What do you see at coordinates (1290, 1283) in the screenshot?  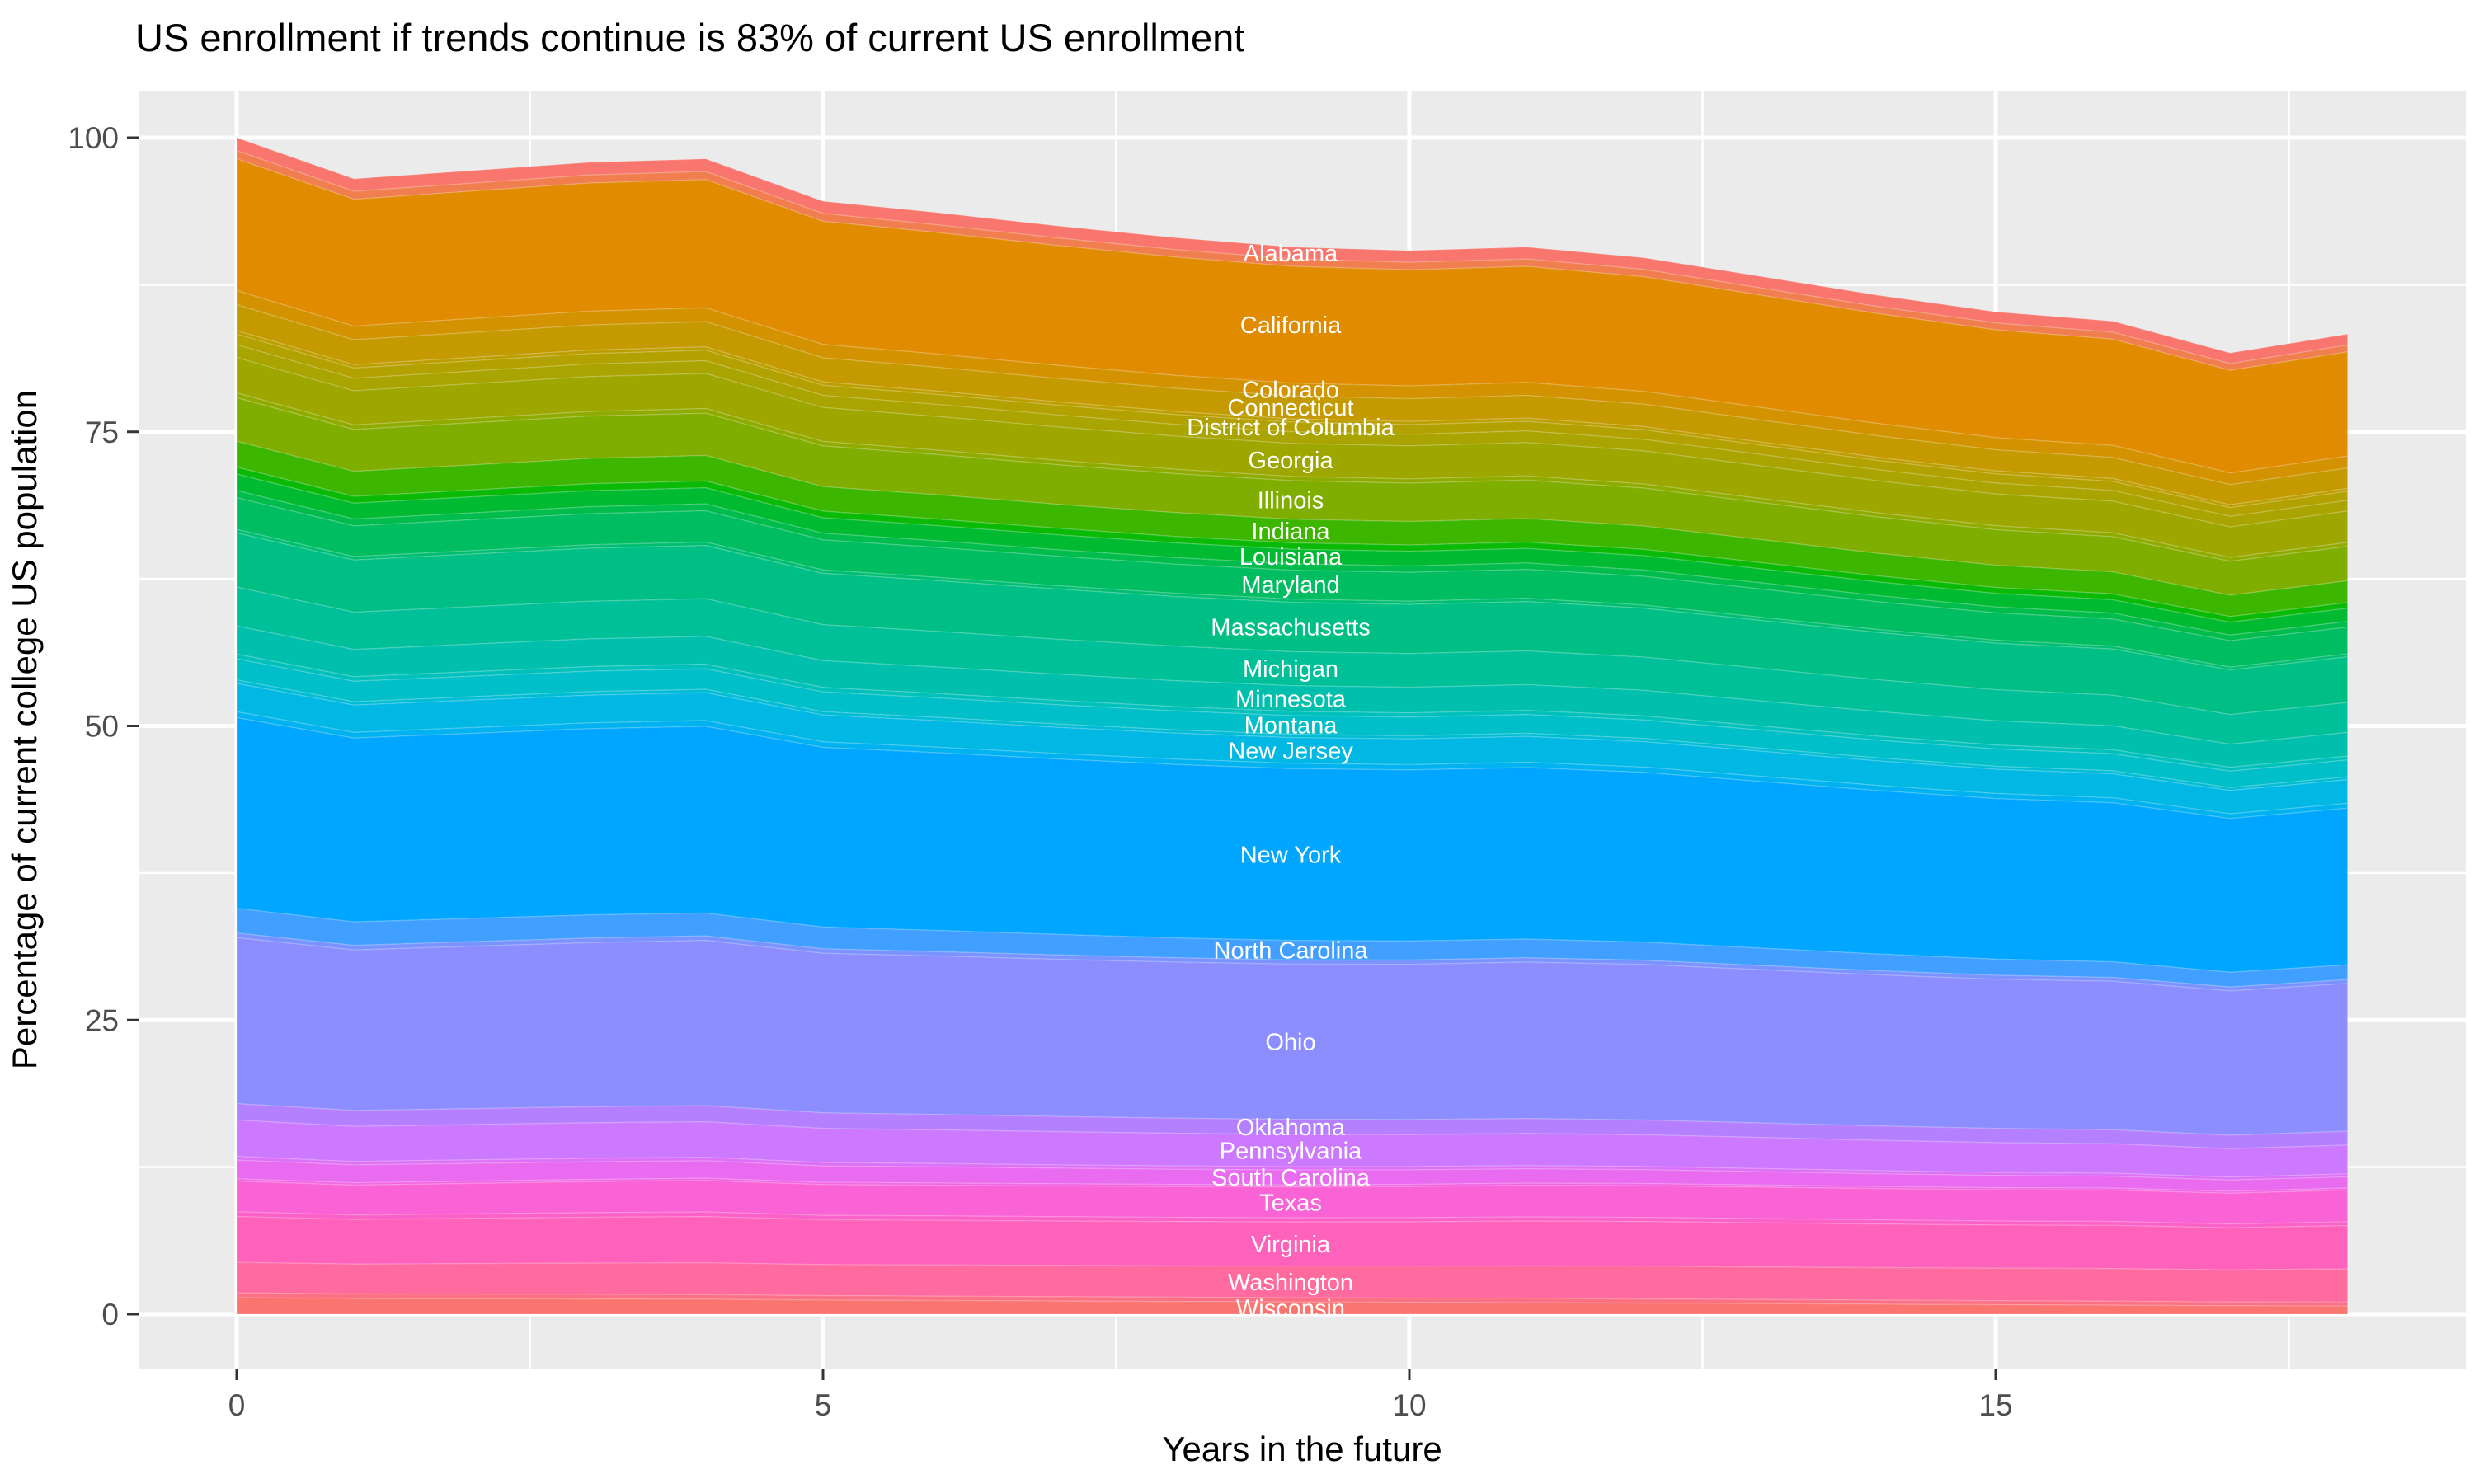 I see `state-label-washington: Washington` at bounding box center [1290, 1283].